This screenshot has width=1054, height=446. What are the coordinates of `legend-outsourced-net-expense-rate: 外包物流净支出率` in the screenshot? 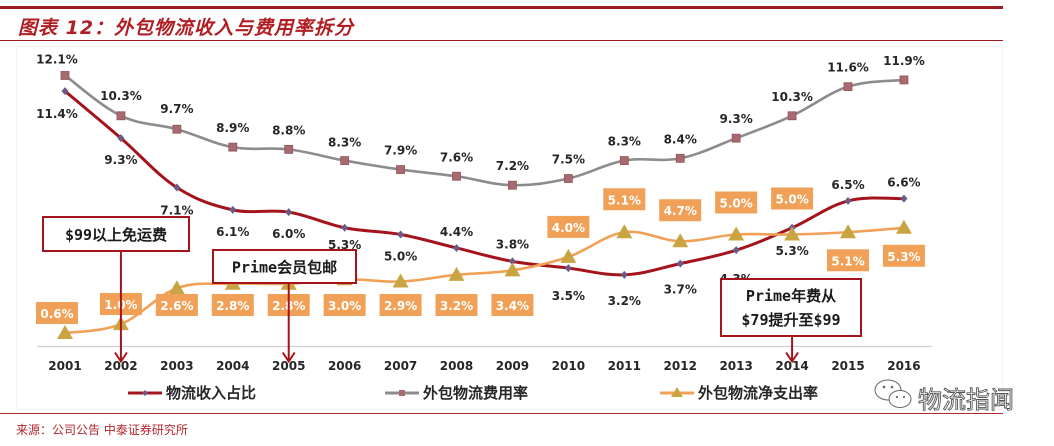 It's located at (739, 393).